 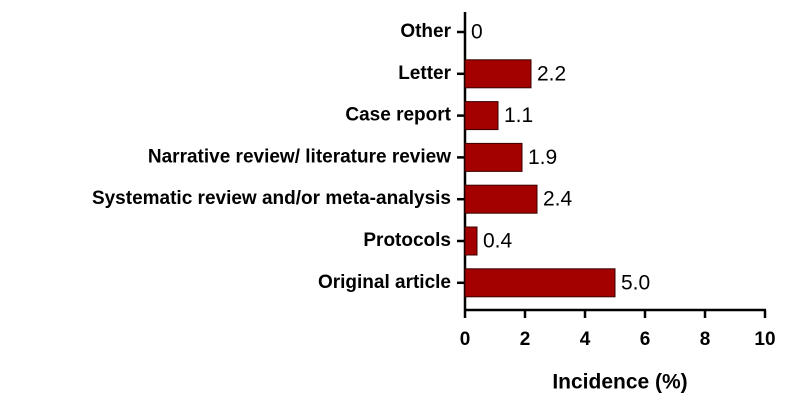 I want to click on value-label: 1.1, so click(x=518, y=115).